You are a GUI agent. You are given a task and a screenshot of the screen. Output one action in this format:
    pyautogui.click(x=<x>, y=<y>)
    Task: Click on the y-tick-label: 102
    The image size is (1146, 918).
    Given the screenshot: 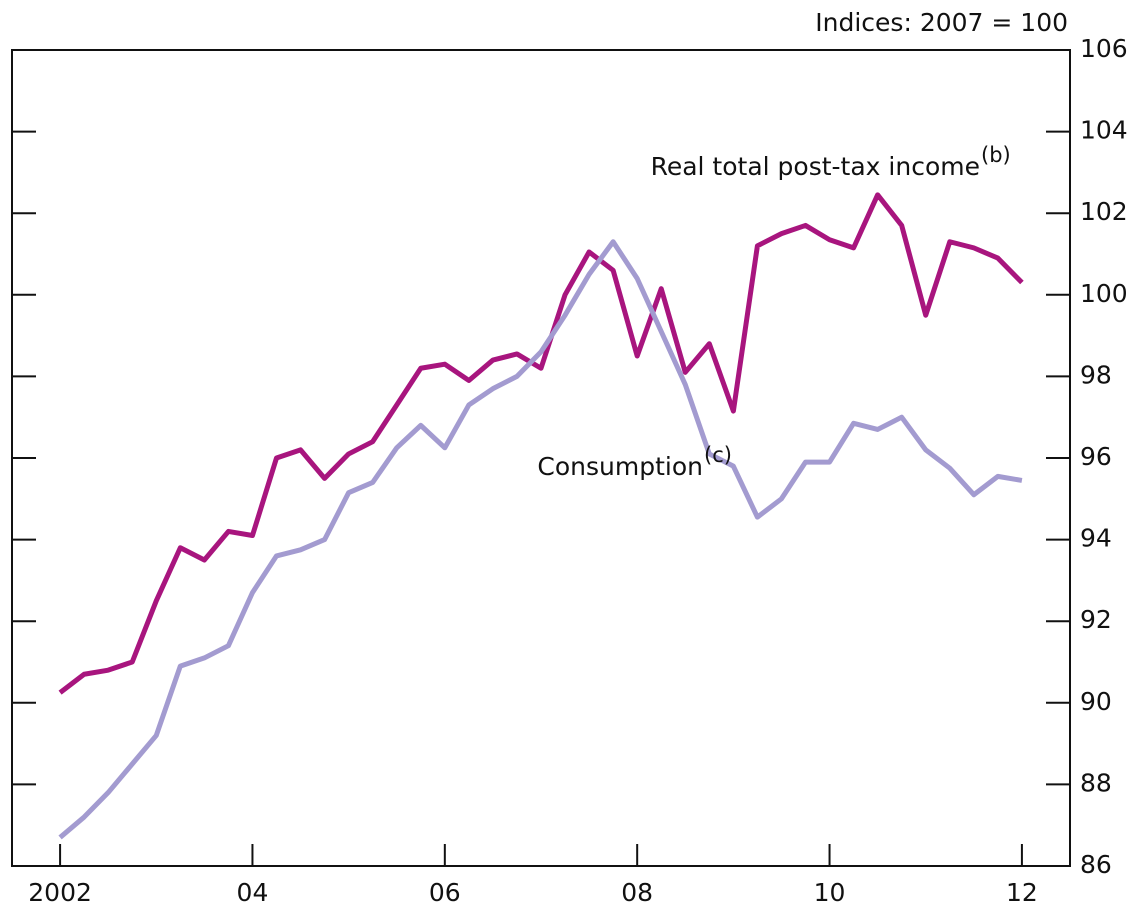 What is the action you would take?
    pyautogui.click(x=1104, y=211)
    